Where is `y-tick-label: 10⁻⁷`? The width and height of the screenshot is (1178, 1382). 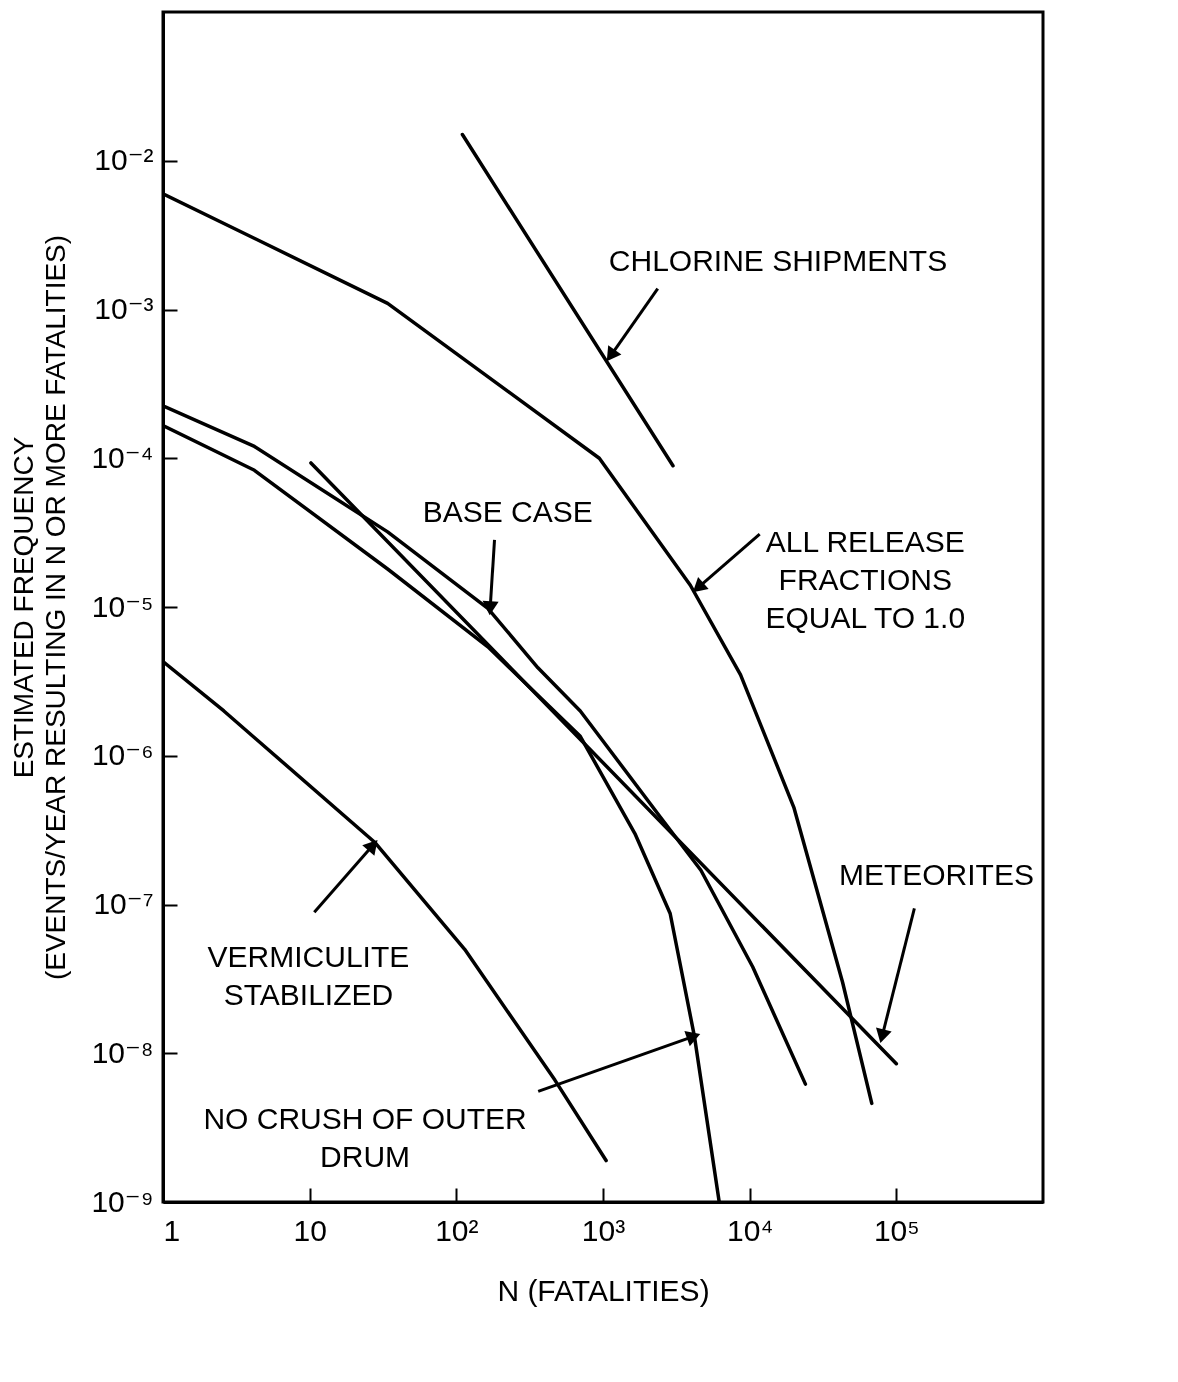
y-tick-label: 10⁻⁷ is located at coordinates (123, 903).